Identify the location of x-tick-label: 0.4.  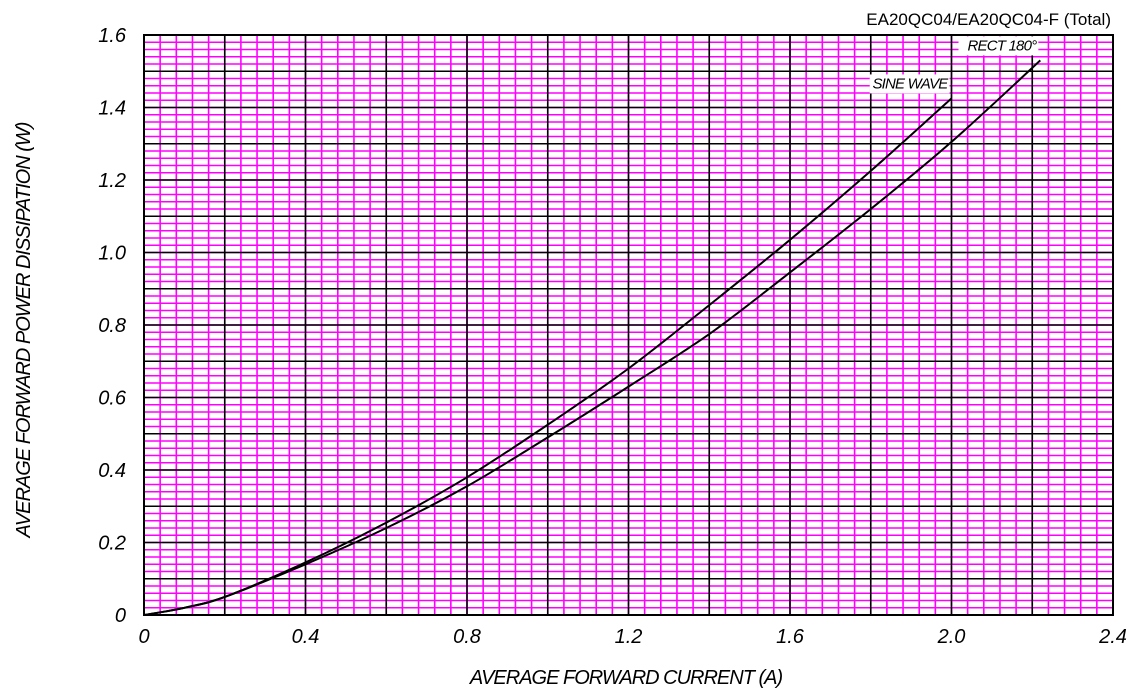
(306, 637).